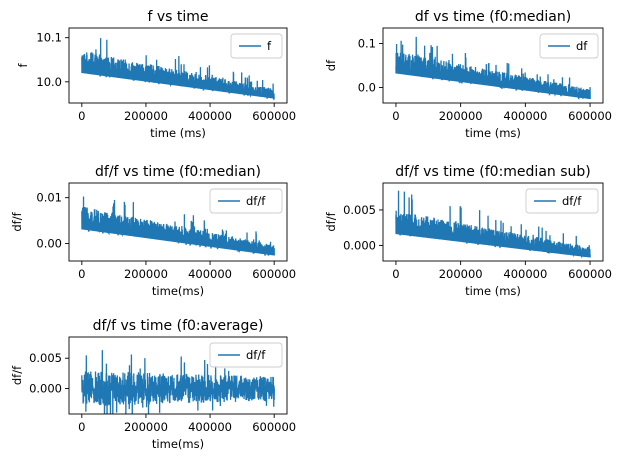 This screenshot has height=475, width=630. I want to click on legend-label: df, so click(582, 46).